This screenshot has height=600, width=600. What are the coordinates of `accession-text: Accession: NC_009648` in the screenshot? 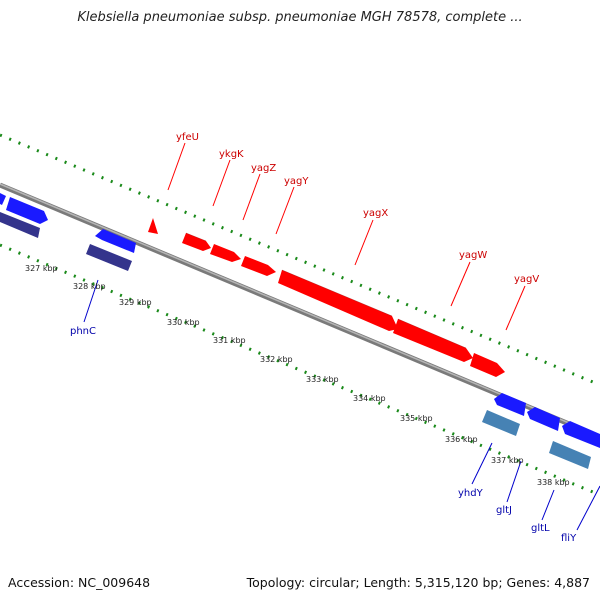 It's located at (79, 582).